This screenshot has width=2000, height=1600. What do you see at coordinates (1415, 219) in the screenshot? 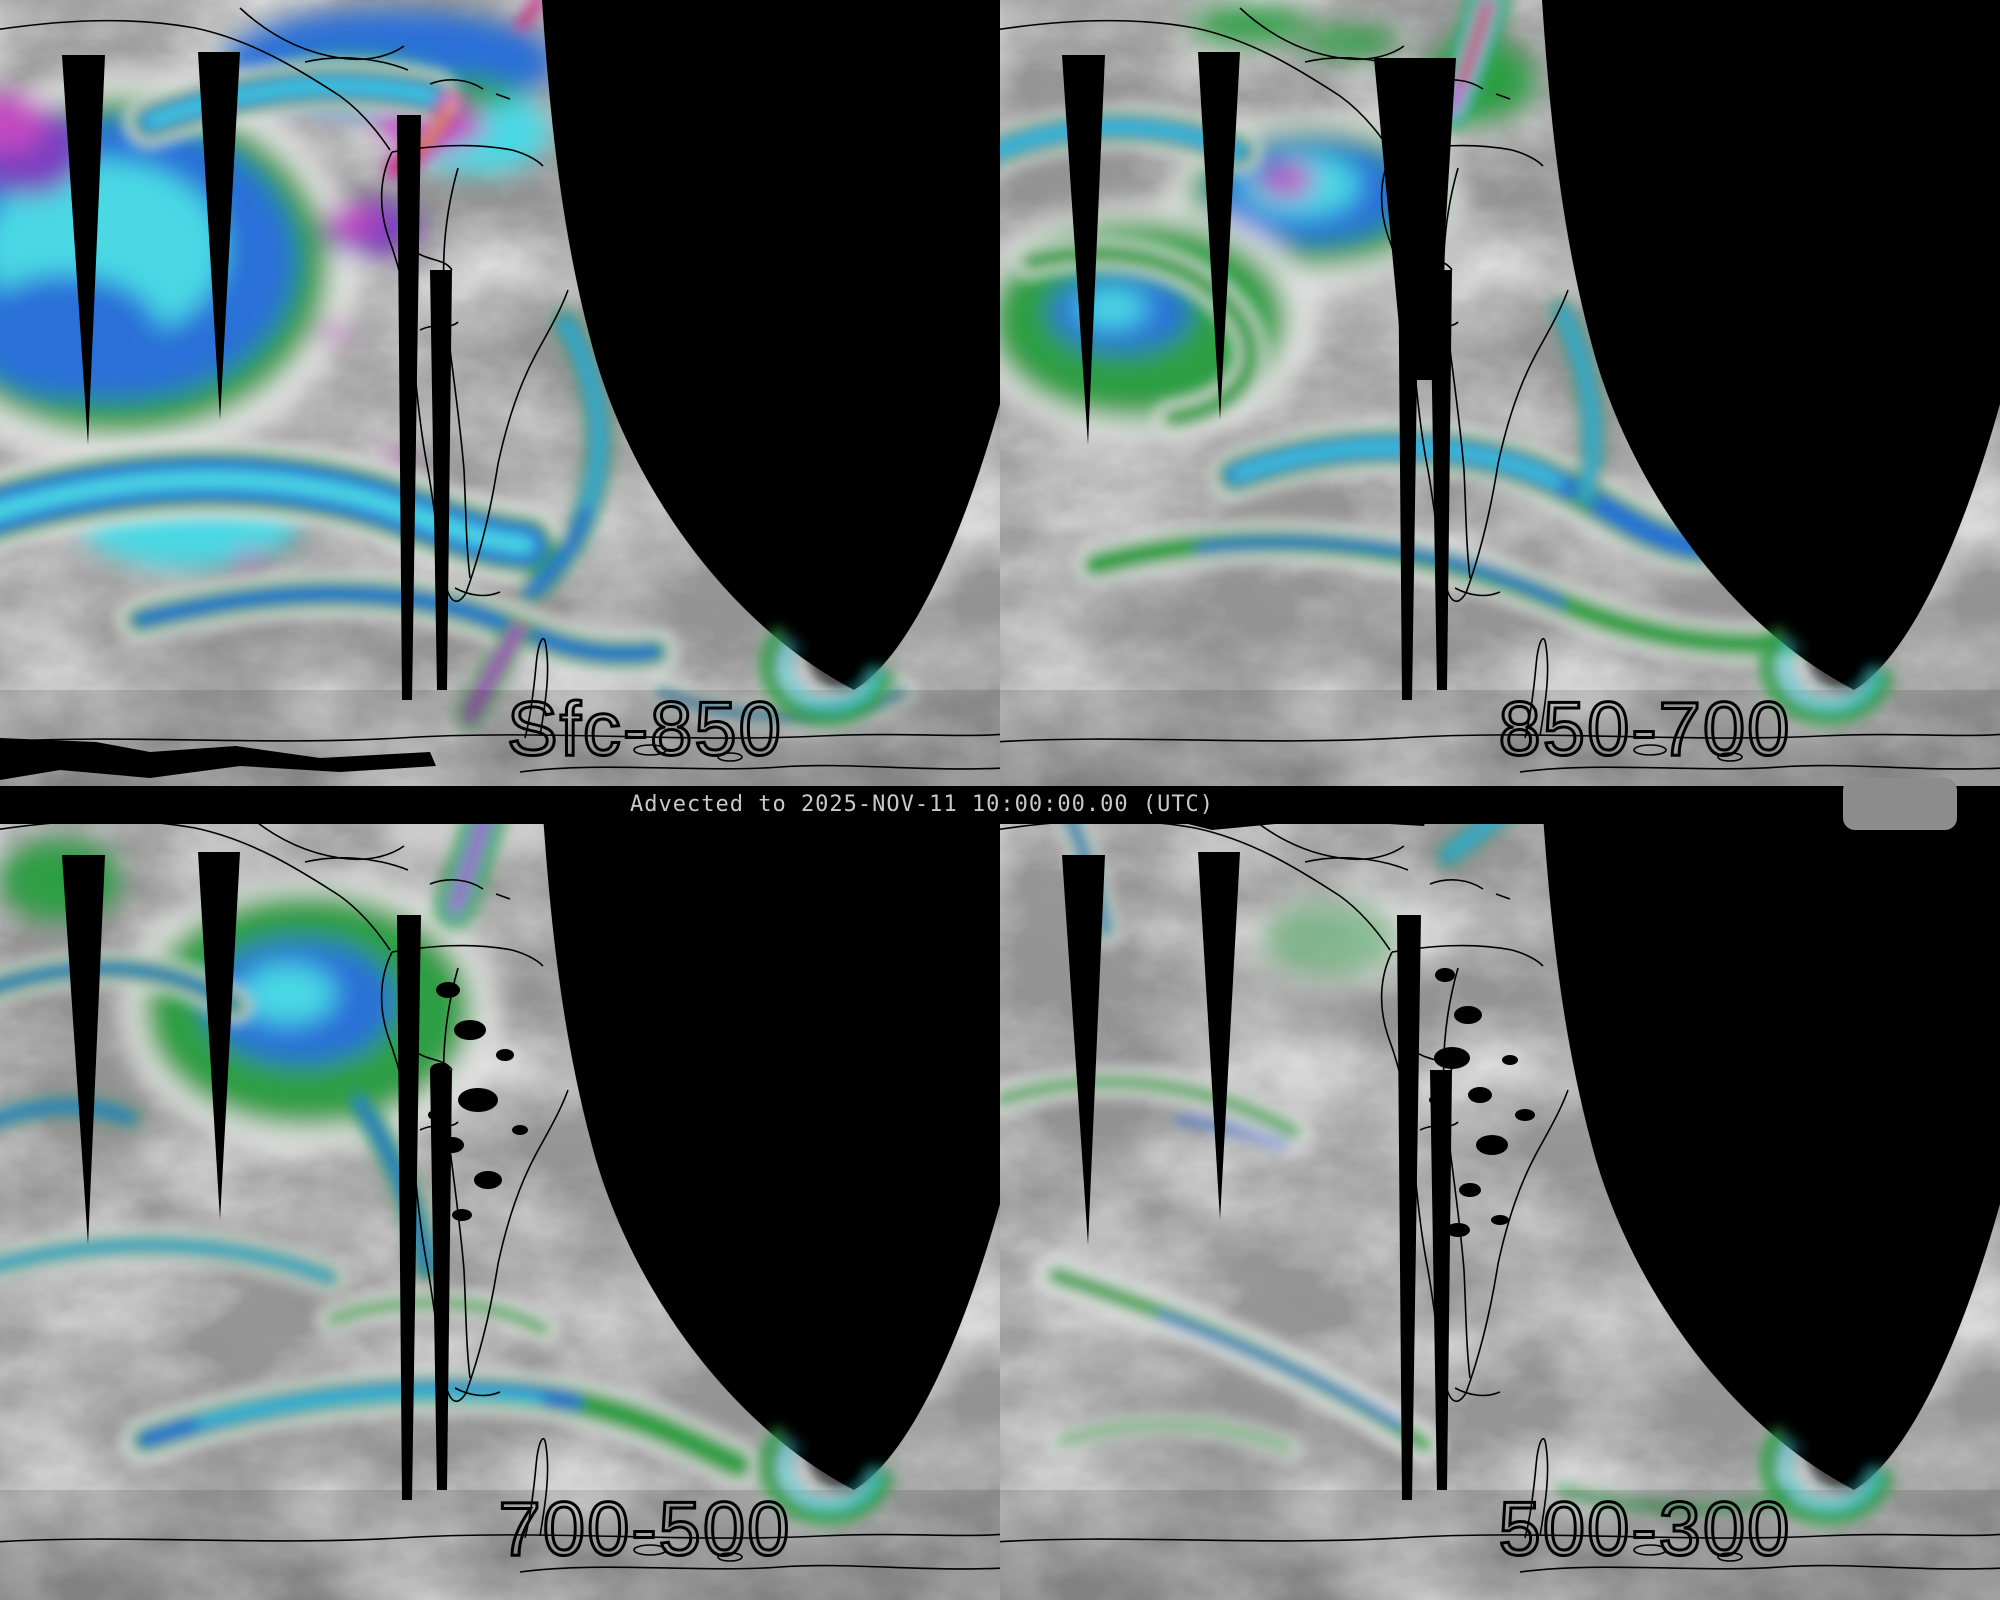
I see `wide-swath-gap` at bounding box center [1415, 219].